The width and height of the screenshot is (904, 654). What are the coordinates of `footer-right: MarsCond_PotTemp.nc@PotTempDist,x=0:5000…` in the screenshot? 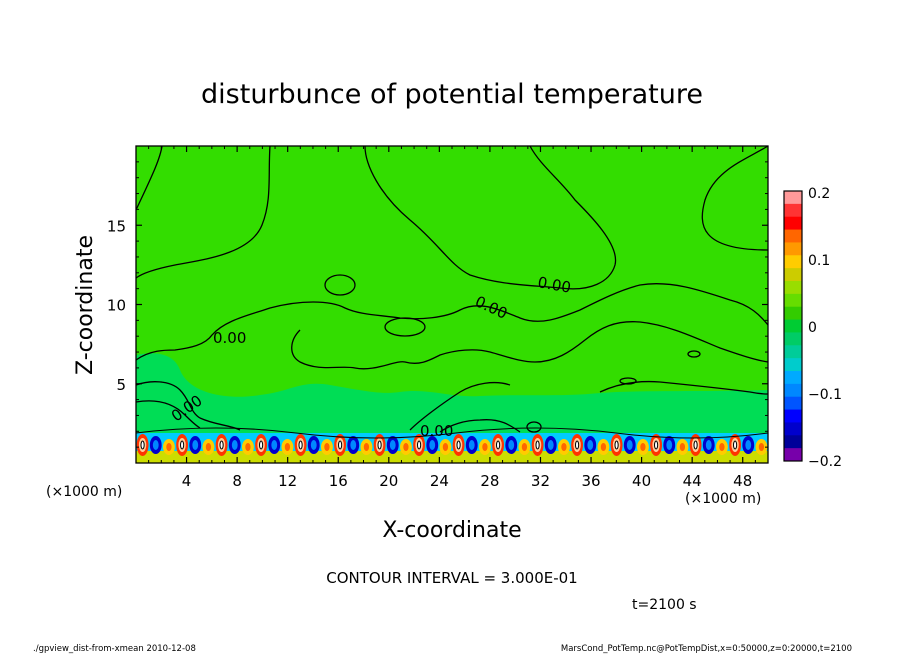 It's located at (706, 649).